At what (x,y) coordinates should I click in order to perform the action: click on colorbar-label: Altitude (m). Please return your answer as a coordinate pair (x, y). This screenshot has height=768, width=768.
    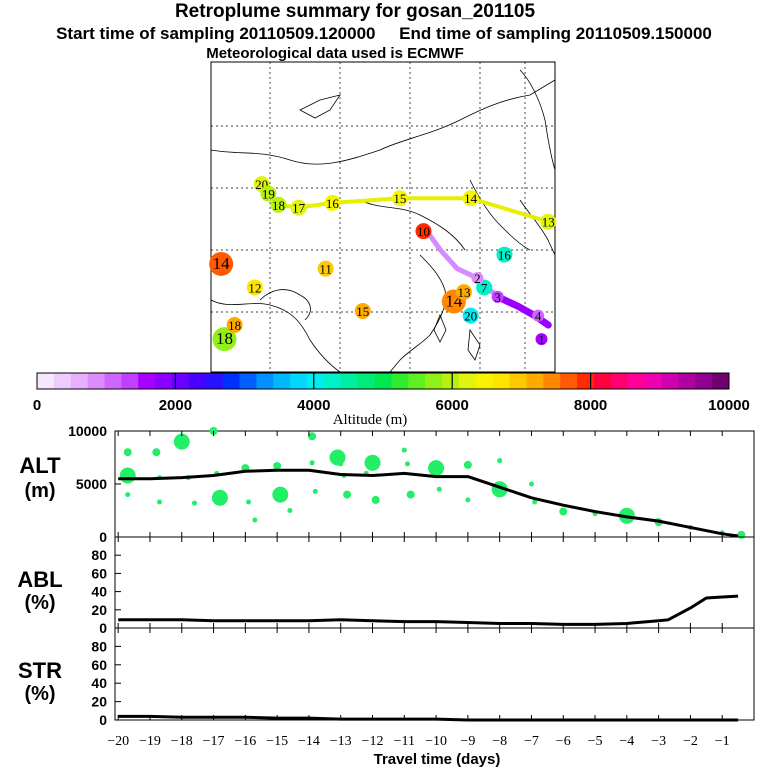
    Looking at the image, I should click on (370, 420).